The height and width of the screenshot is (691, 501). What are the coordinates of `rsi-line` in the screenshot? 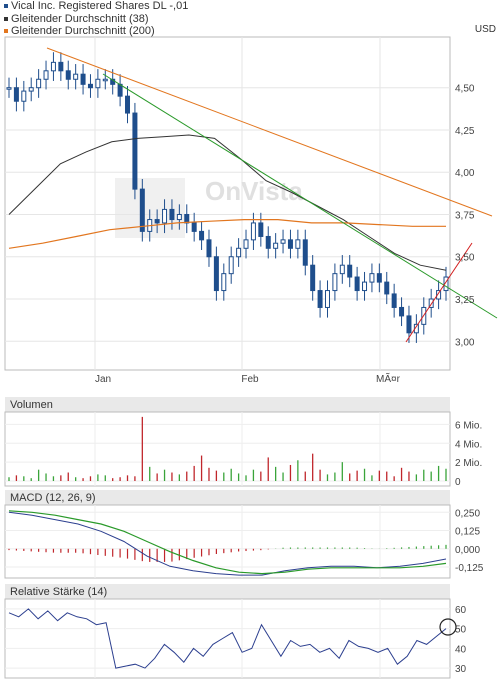 It's located at (227, 638).